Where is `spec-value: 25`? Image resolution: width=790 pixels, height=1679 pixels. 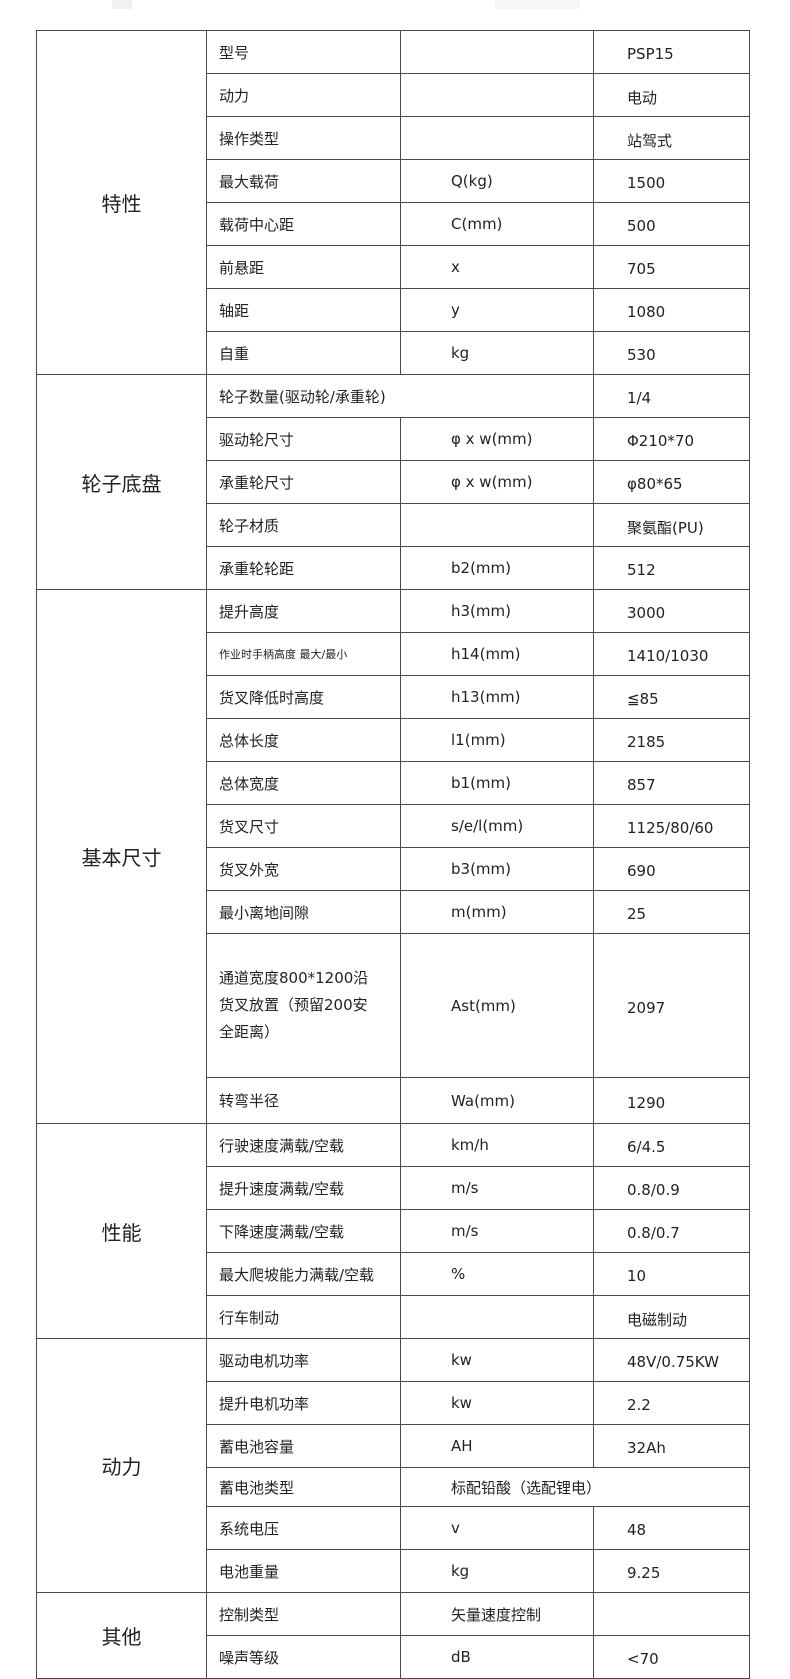
spec-value: 25 is located at coordinates (671, 912).